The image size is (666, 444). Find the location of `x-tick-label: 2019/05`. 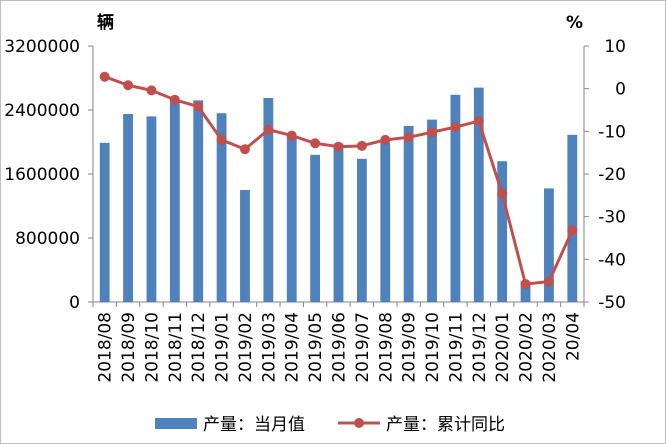

x-tick-label: 2019/05 is located at coordinates (316, 347).